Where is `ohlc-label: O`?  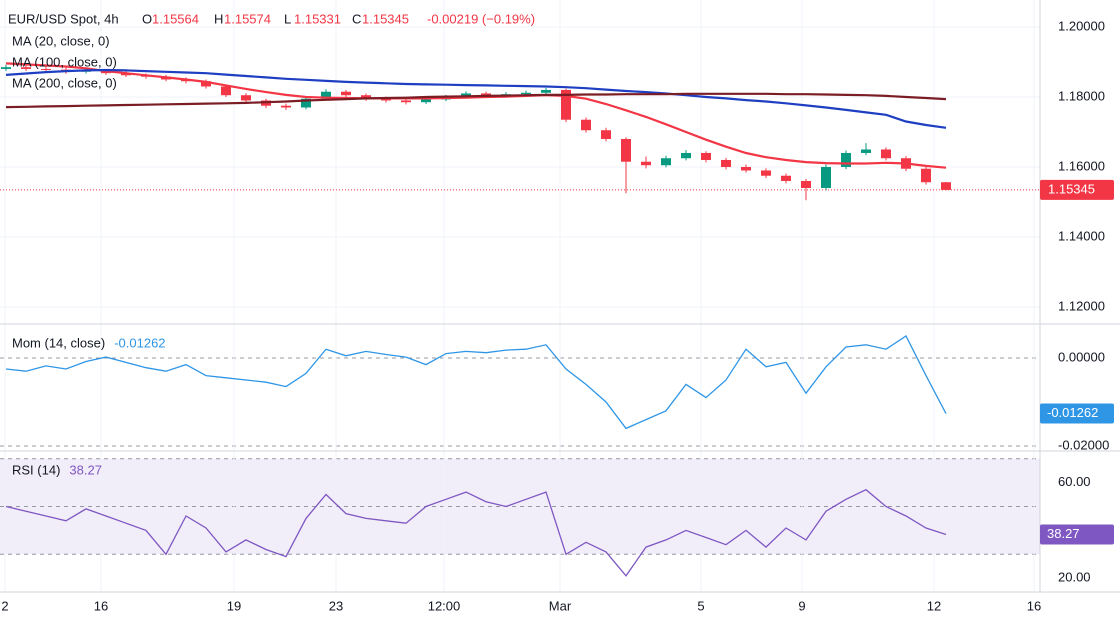
ohlc-label: O is located at coordinates (147, 18).